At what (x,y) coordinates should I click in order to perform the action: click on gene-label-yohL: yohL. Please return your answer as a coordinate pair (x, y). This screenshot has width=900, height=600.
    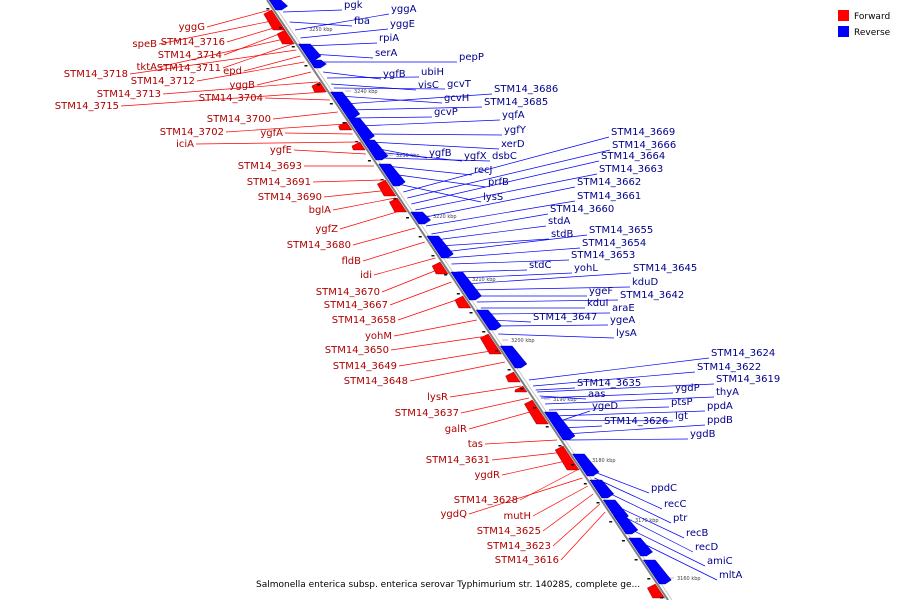
    Looking at the image, I should click on (586, 268).